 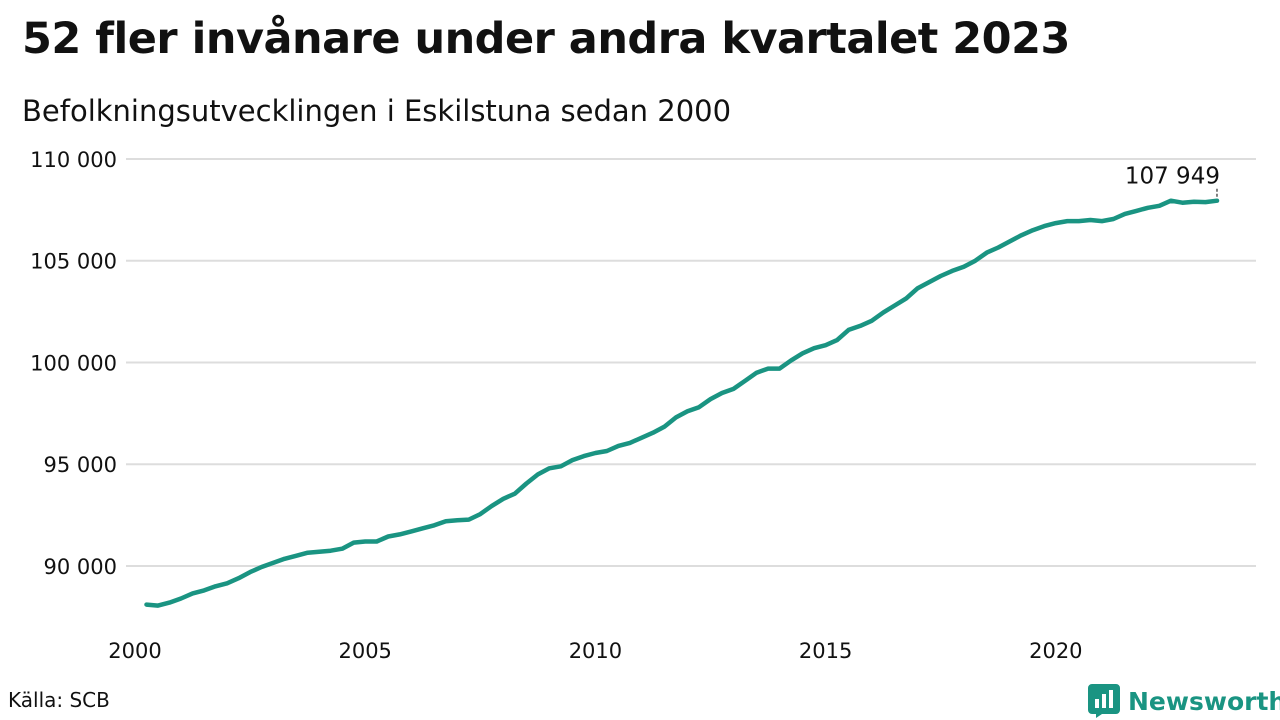 What do you see at coordinates (364, 651) in the screenshot?
I see `x-tick-label: 2005` at bounding box center [364, 651].